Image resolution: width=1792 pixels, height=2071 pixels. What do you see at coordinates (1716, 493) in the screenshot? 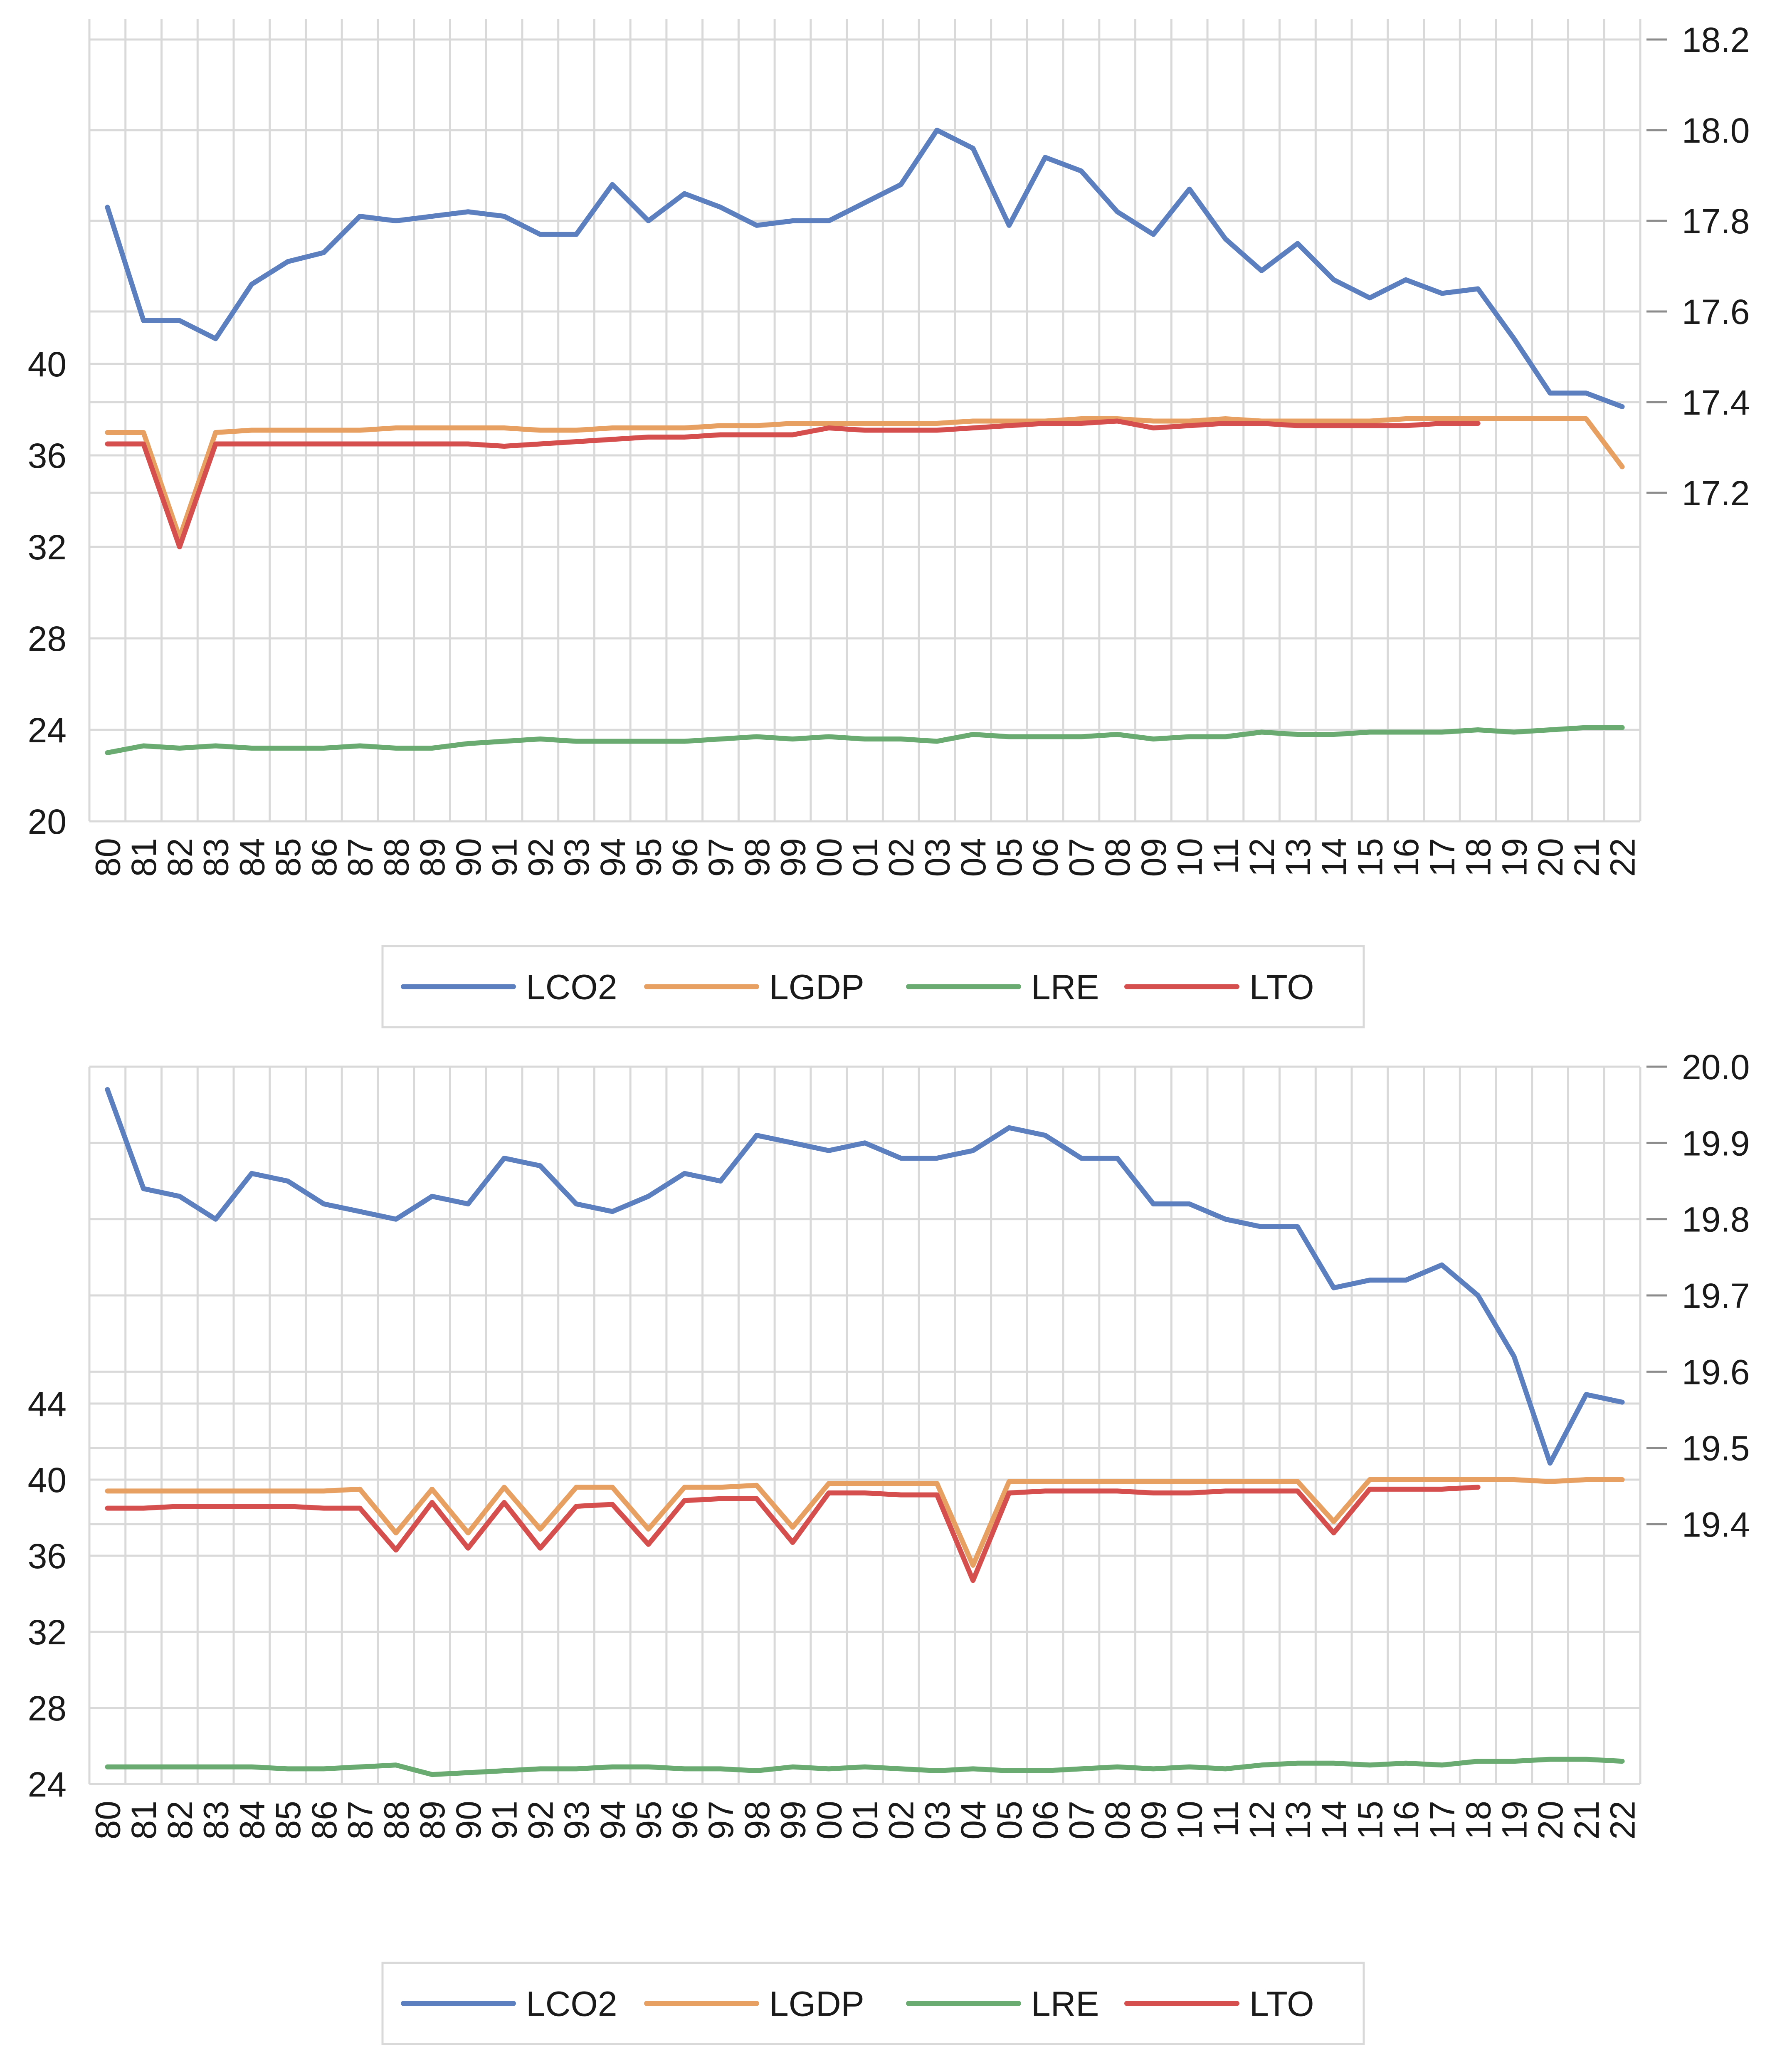
I see `right-axis-tick-label: 17.2` at bounding box center [1716, 493].